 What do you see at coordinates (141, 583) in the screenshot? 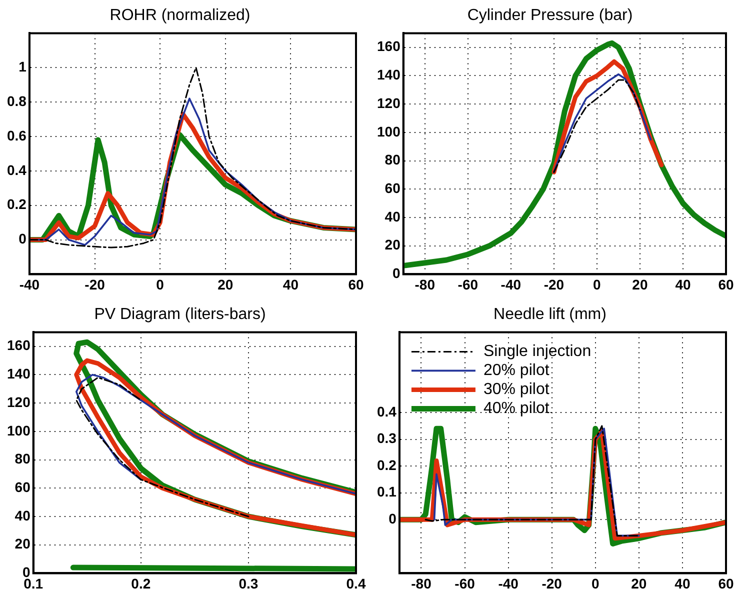
I see `x-tick-label: 0.2` at bounding box center [141, 583].